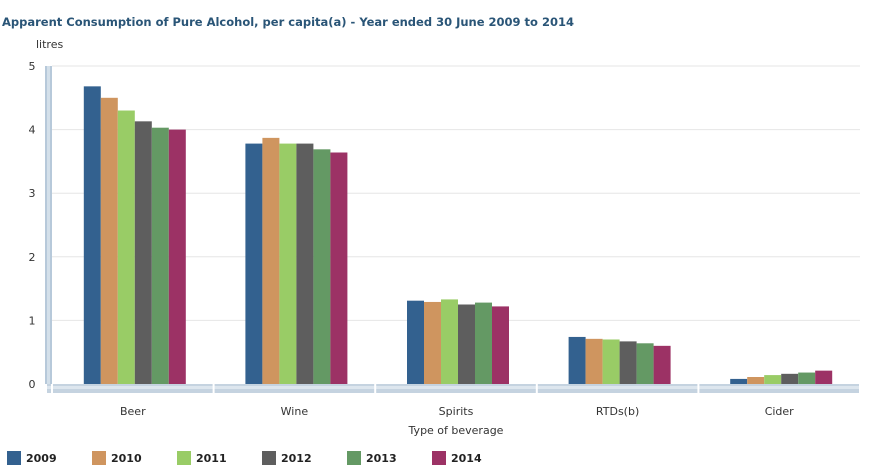 This screenshot has height=473, width=891. I want to click on bar-spirits-2011, so click(449, 341).